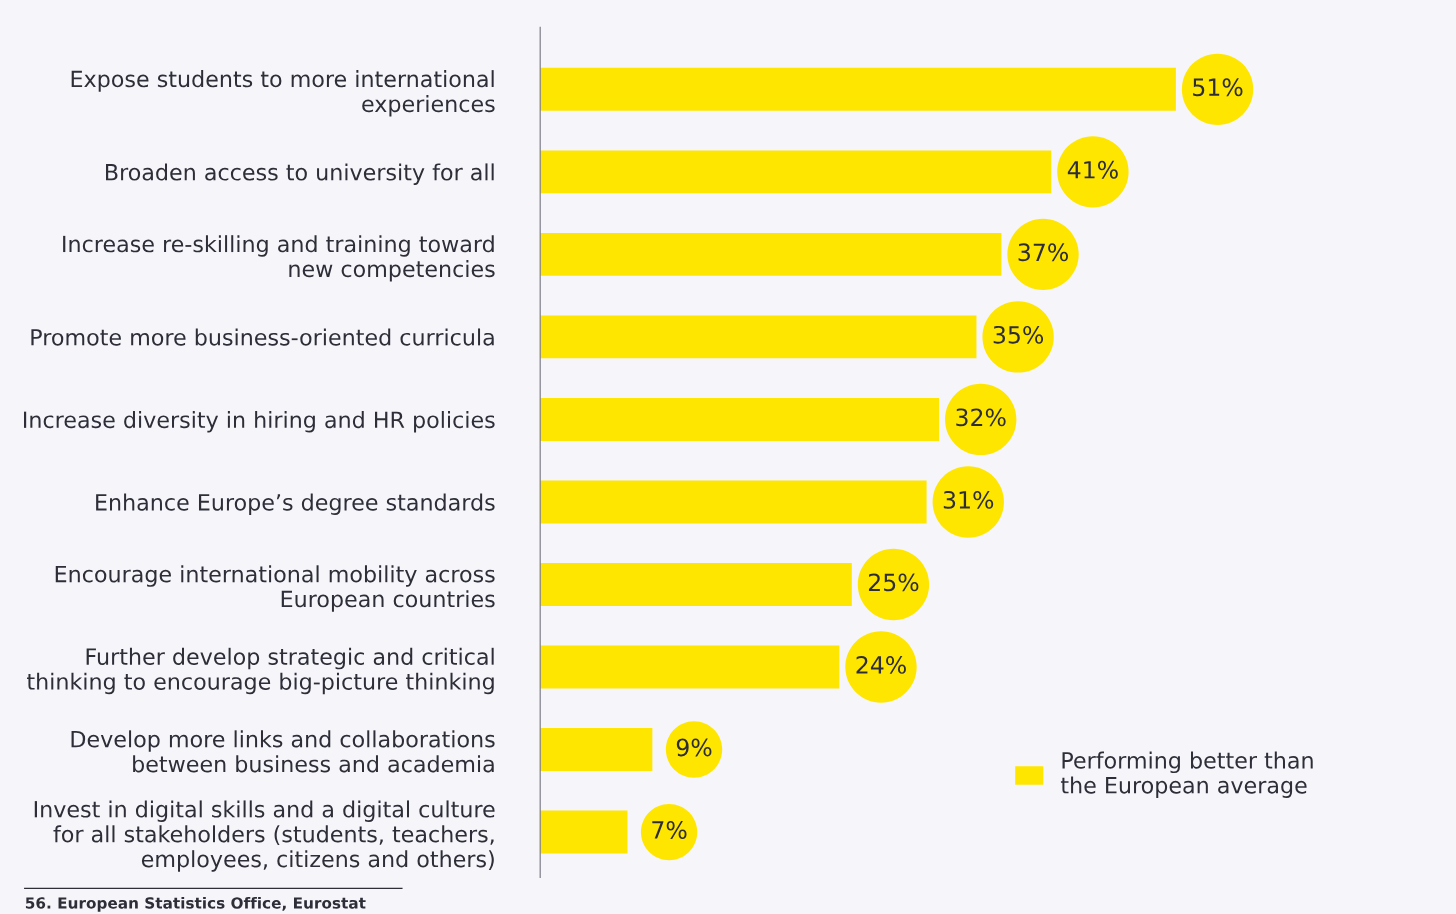 The height and width of the screenshot is (914, 1456). Describe the element at coordinates (279, 258) in the screenshot. I see `y-tick-label: Increase re-skilling and training toward new competencies` at that location.